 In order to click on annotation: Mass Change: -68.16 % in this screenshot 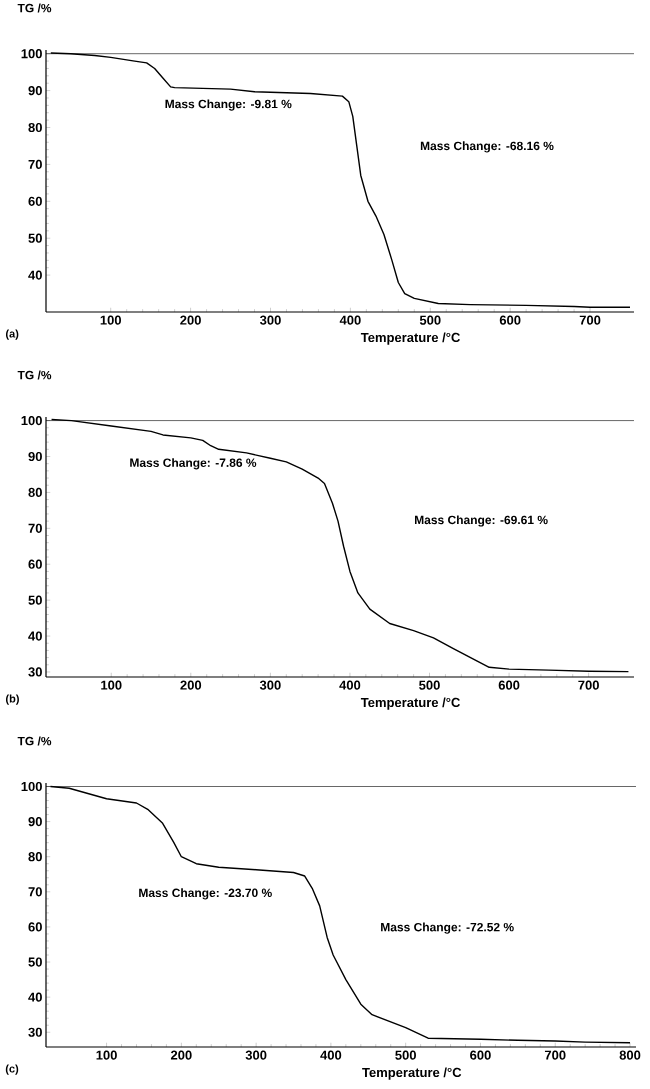, I will do `click(487, 147)`.